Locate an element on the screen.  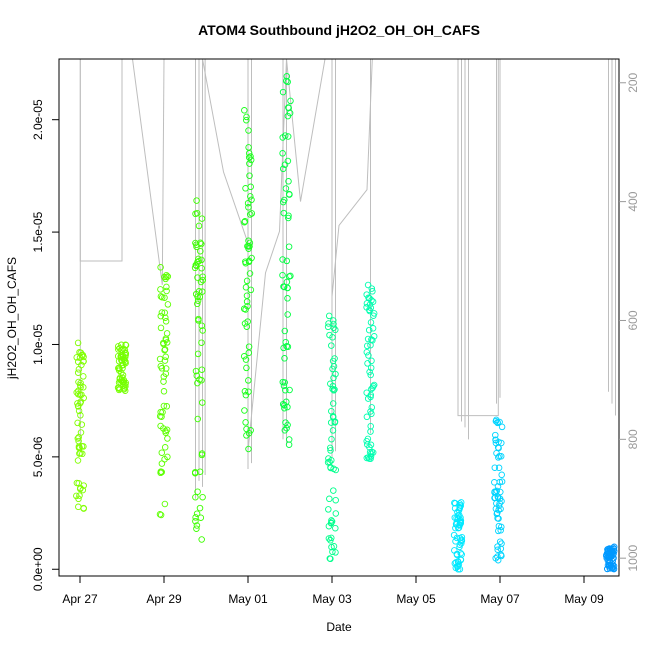
y-axis: 0.0e+00 5.0e-06 1.0e-05 1.5e-05 2.0e-05 is located at coordinates (45, 345).